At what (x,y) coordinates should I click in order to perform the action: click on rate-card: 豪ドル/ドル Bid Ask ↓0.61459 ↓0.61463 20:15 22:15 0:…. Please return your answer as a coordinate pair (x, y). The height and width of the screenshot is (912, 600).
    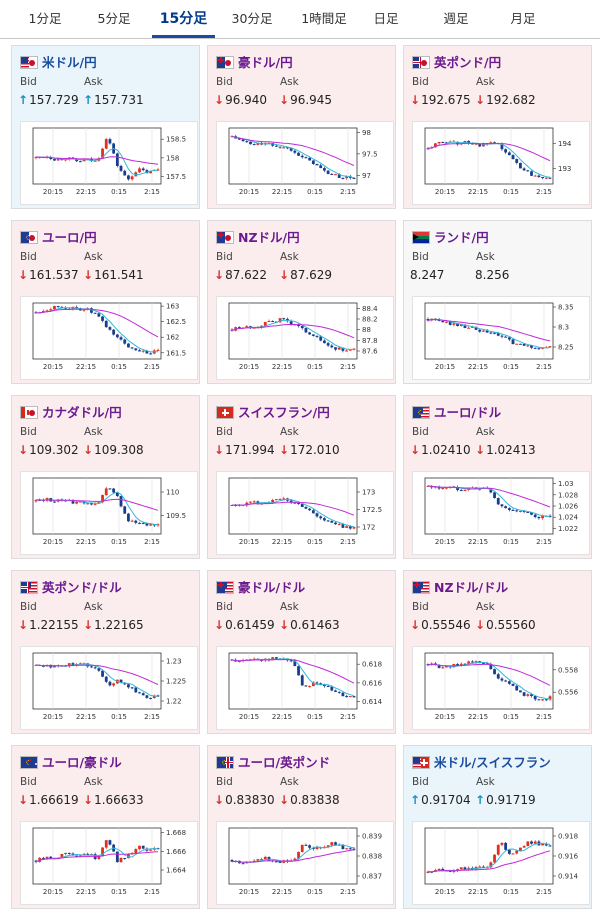
    Looking at the image, I should click on (301, 652).